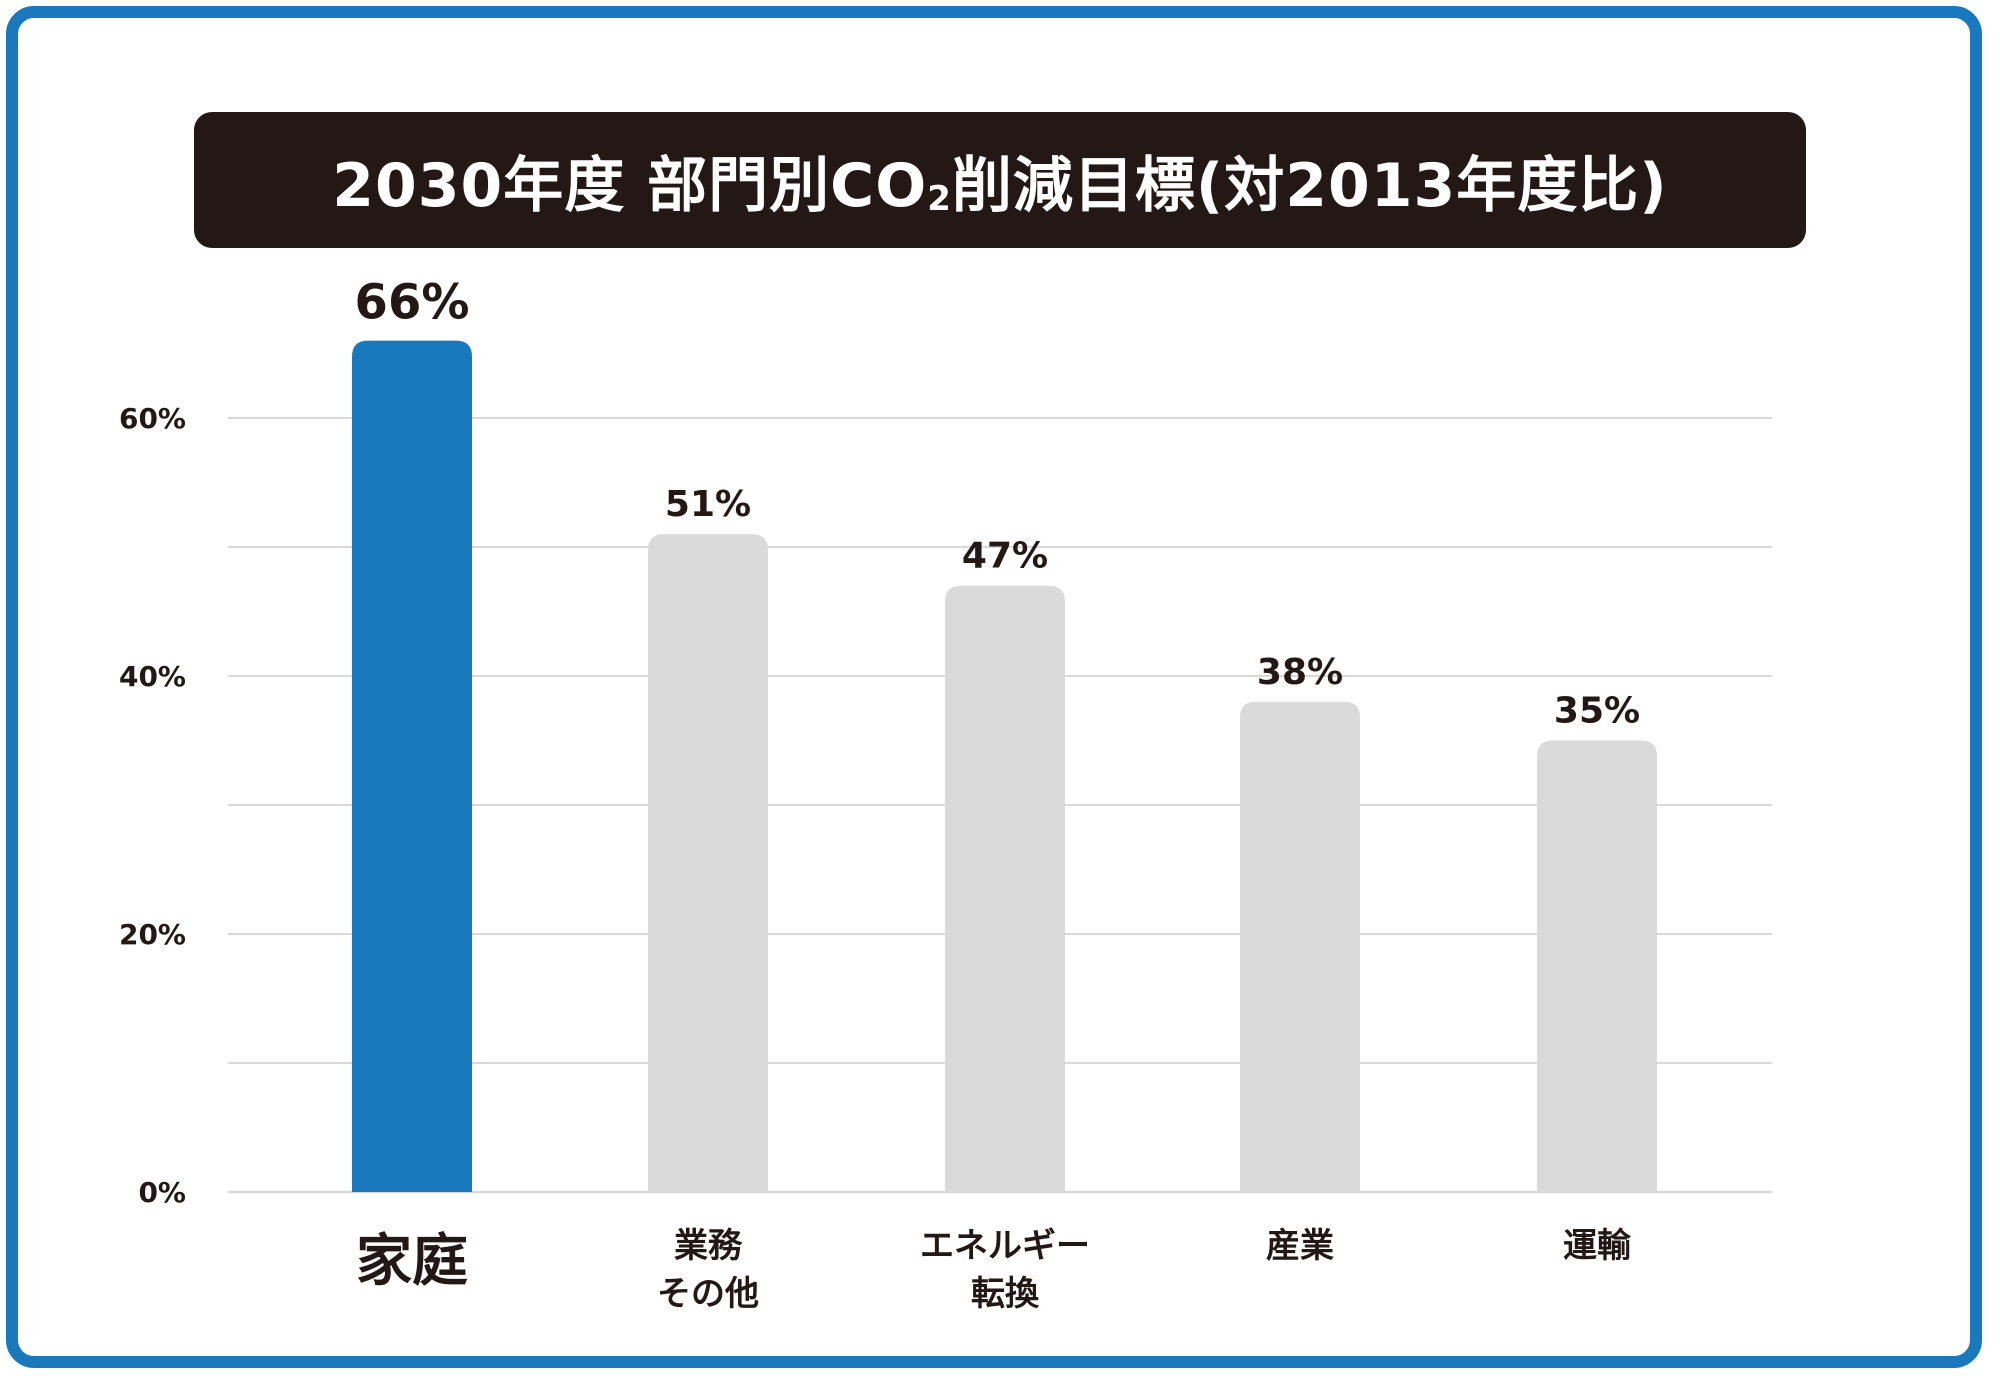 This screenshot has width=2000, height=1386. What do you see at coordinates (630, 185) in the screenshot?
I see `chart-title-main: 2030年度 部門別CO` at bounding box center [630, 185].